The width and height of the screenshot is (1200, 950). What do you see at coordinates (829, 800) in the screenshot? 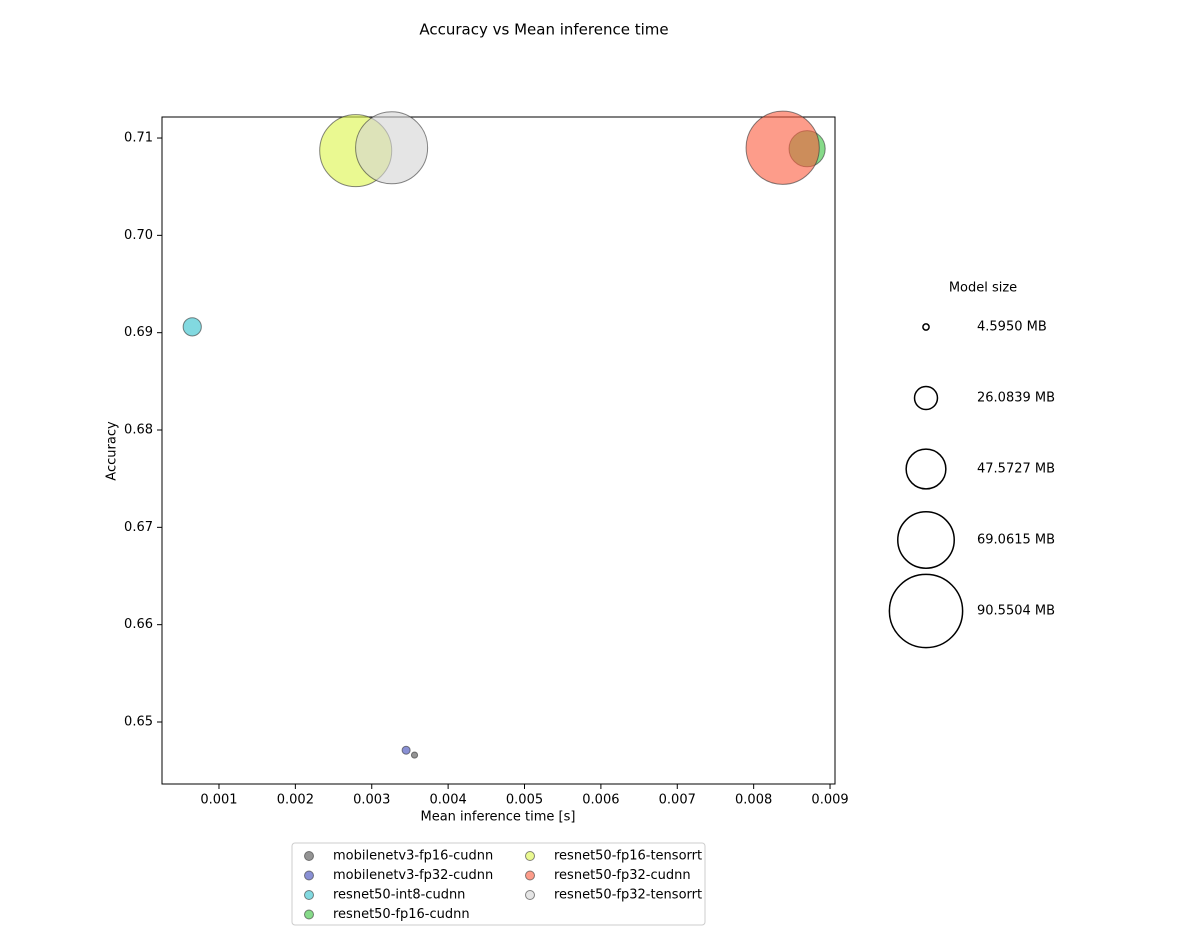
I see `x-tick-label: 0.009` at bounding box center [829, 800].